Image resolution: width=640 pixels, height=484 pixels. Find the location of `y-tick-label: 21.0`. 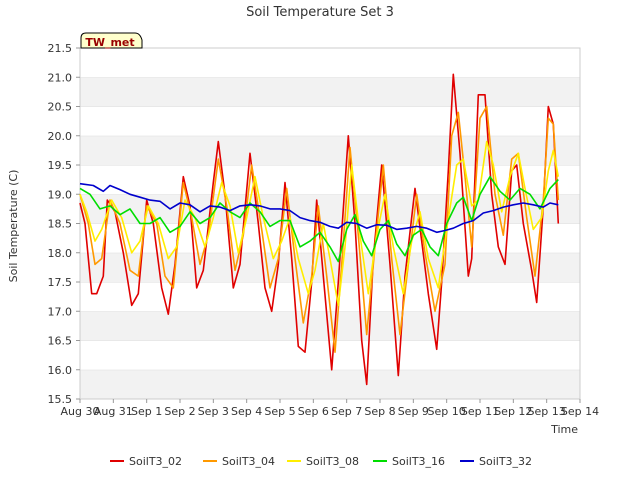

y-tick-label: 21.0 is located at coordinates (60, 77).